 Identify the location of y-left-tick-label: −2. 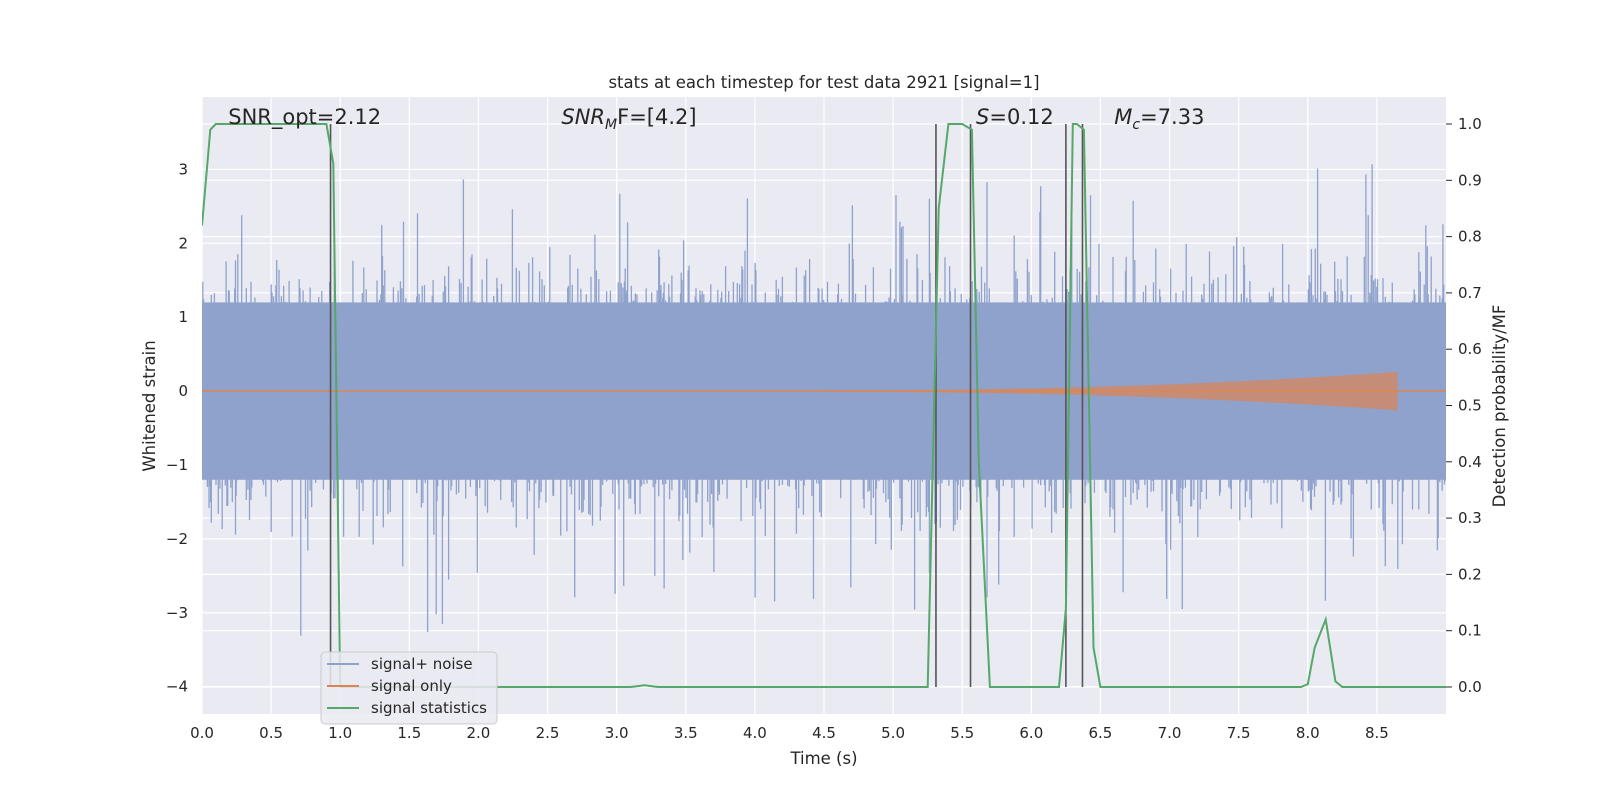
(177, 539).